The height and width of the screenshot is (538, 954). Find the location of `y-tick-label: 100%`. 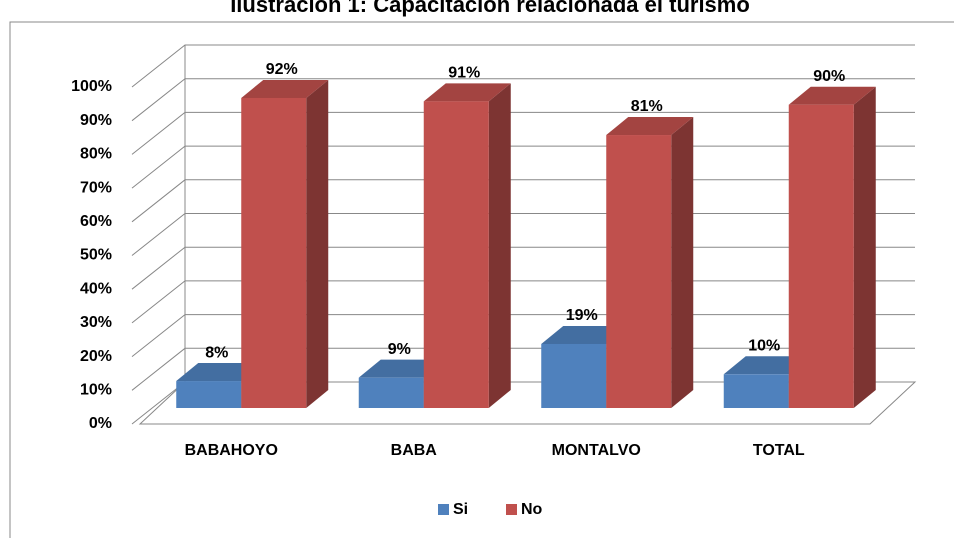

y-tick-label: 100% is located at coordinates (91, 86).